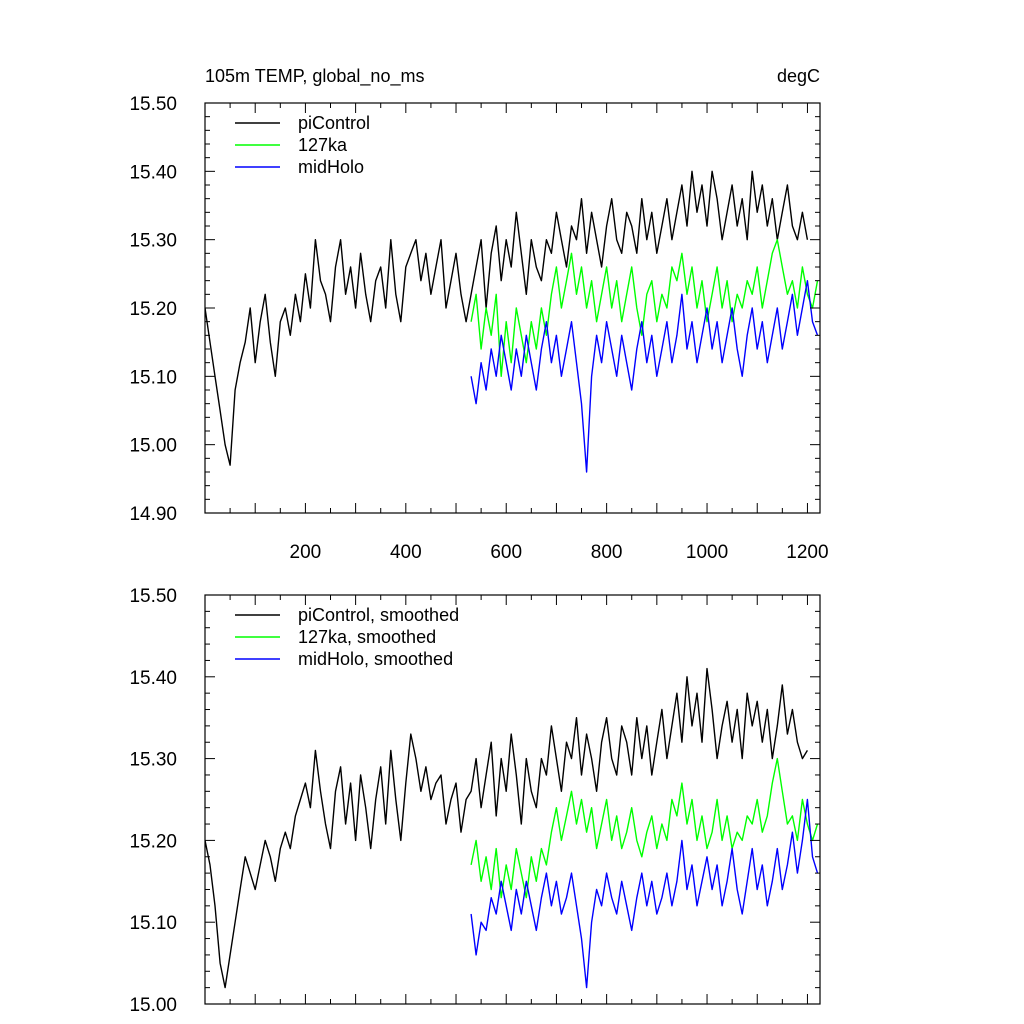  I want to click on legend-label: piControl, smoothed, so click(378, 615).